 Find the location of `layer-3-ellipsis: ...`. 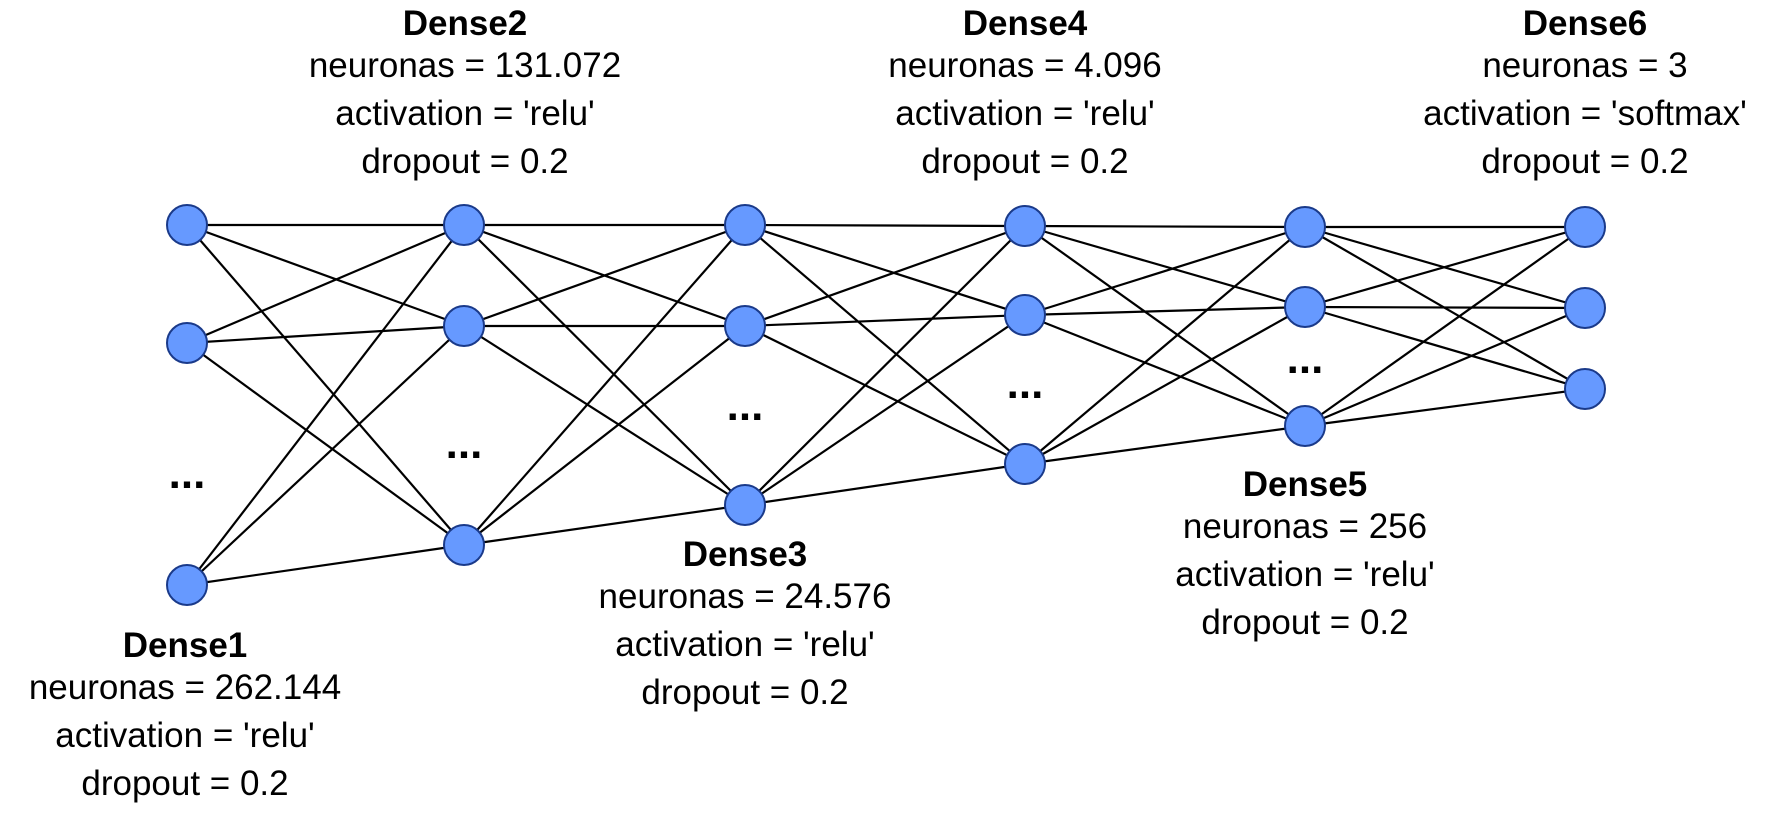

layer-3-ellipsis: ... is located at coordinates (745, 405).